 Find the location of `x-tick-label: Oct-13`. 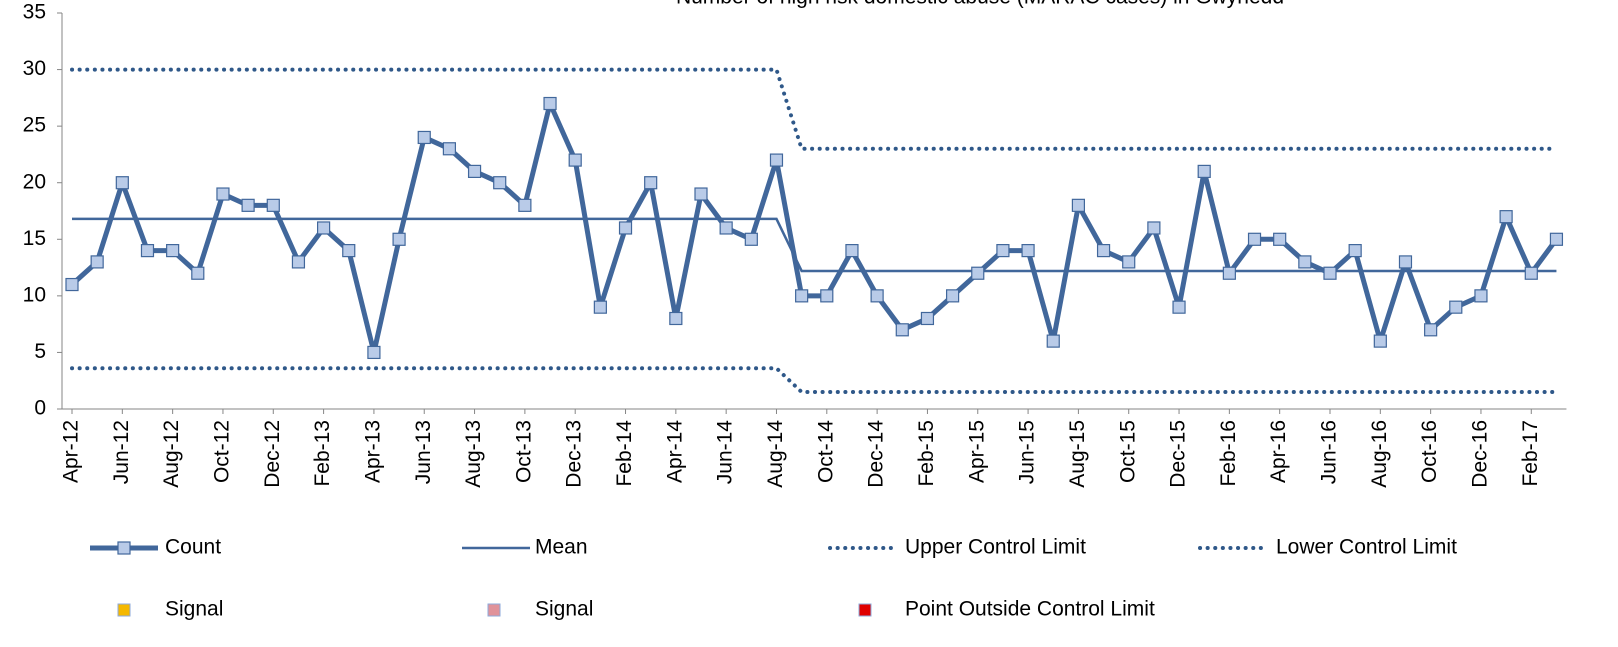

x-tick-label: Oct-13 is located at coordinates (523, 451).